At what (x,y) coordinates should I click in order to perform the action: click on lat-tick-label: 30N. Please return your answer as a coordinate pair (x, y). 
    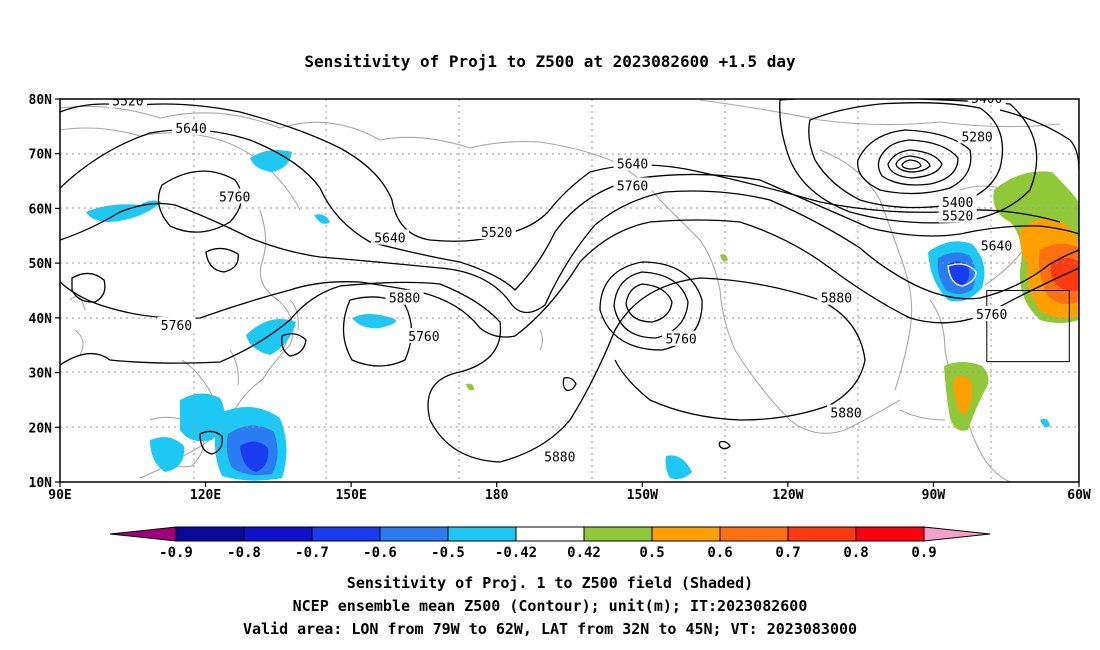
    Looking at the image, I should click on (41, 374).